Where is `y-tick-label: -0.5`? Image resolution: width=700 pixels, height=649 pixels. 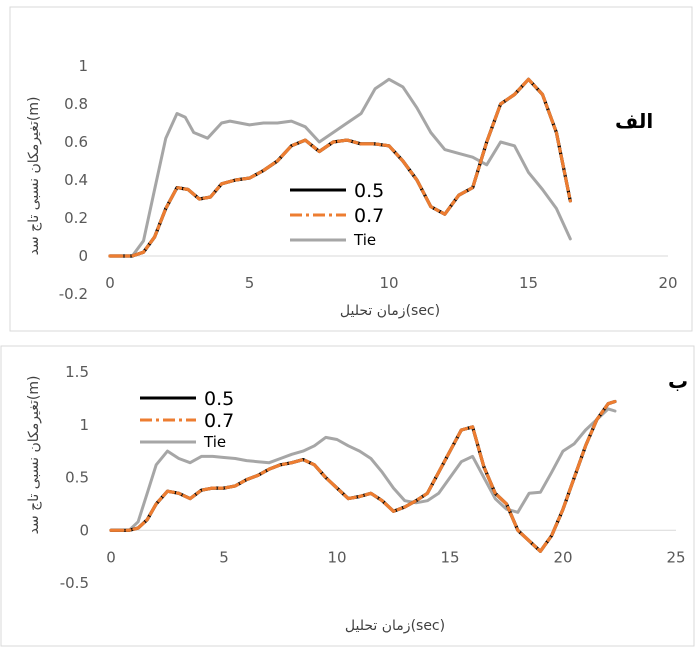 y-tick-label: -0.5 is located at coordinates (74, 583).